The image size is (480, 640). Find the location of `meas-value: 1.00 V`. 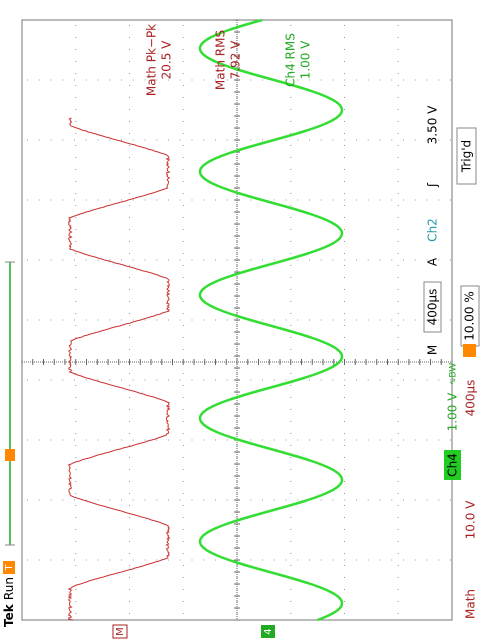

meas-value: 1.00 V is located at coordinates (306, 60).